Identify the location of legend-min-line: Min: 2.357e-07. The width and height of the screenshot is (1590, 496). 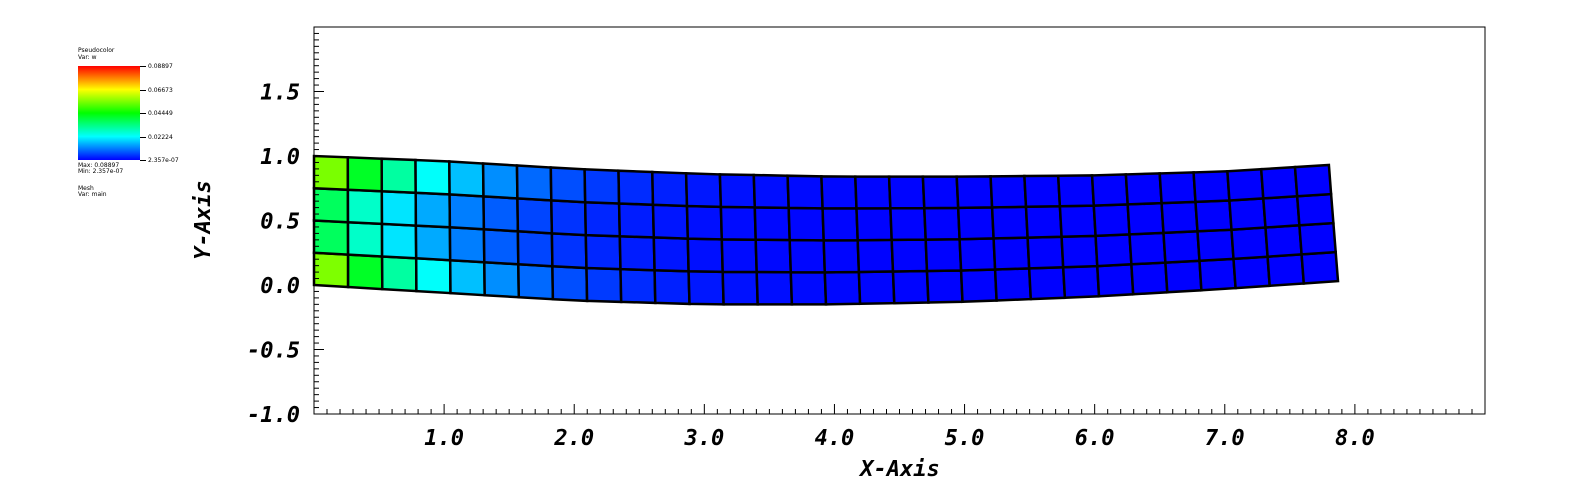
(101, 171).